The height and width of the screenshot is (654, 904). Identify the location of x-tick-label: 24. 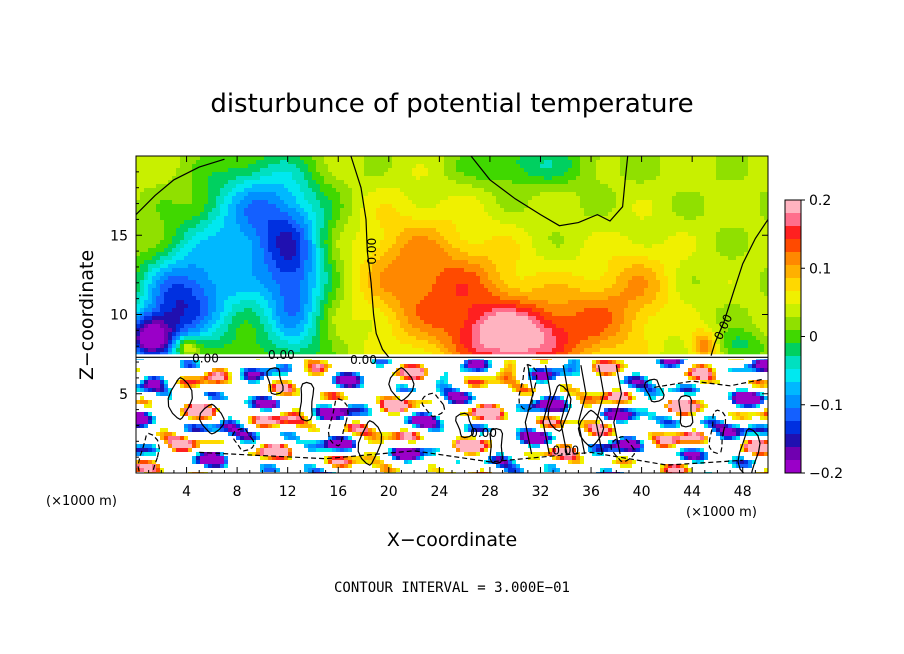
(439, 492).